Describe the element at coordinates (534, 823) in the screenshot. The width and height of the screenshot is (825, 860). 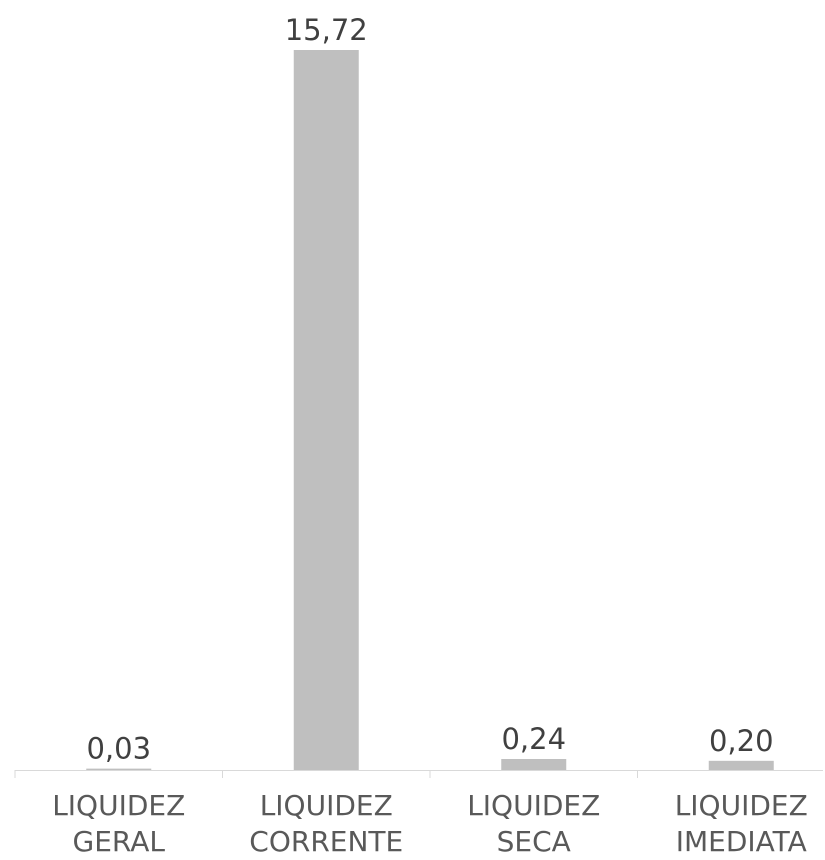
I see `x-tick-label: LIQUIDEZ SECA` at that location.